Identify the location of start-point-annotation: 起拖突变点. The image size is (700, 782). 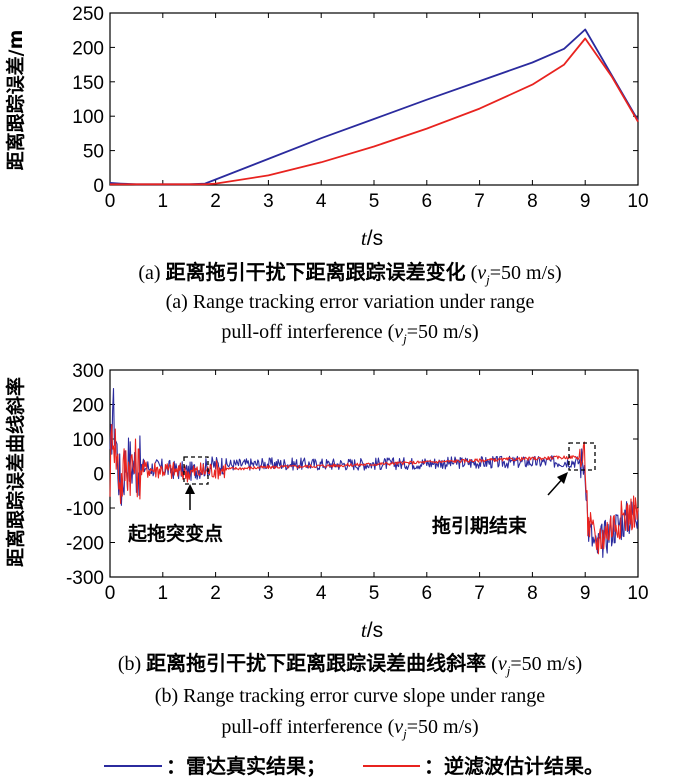
(175, 533).